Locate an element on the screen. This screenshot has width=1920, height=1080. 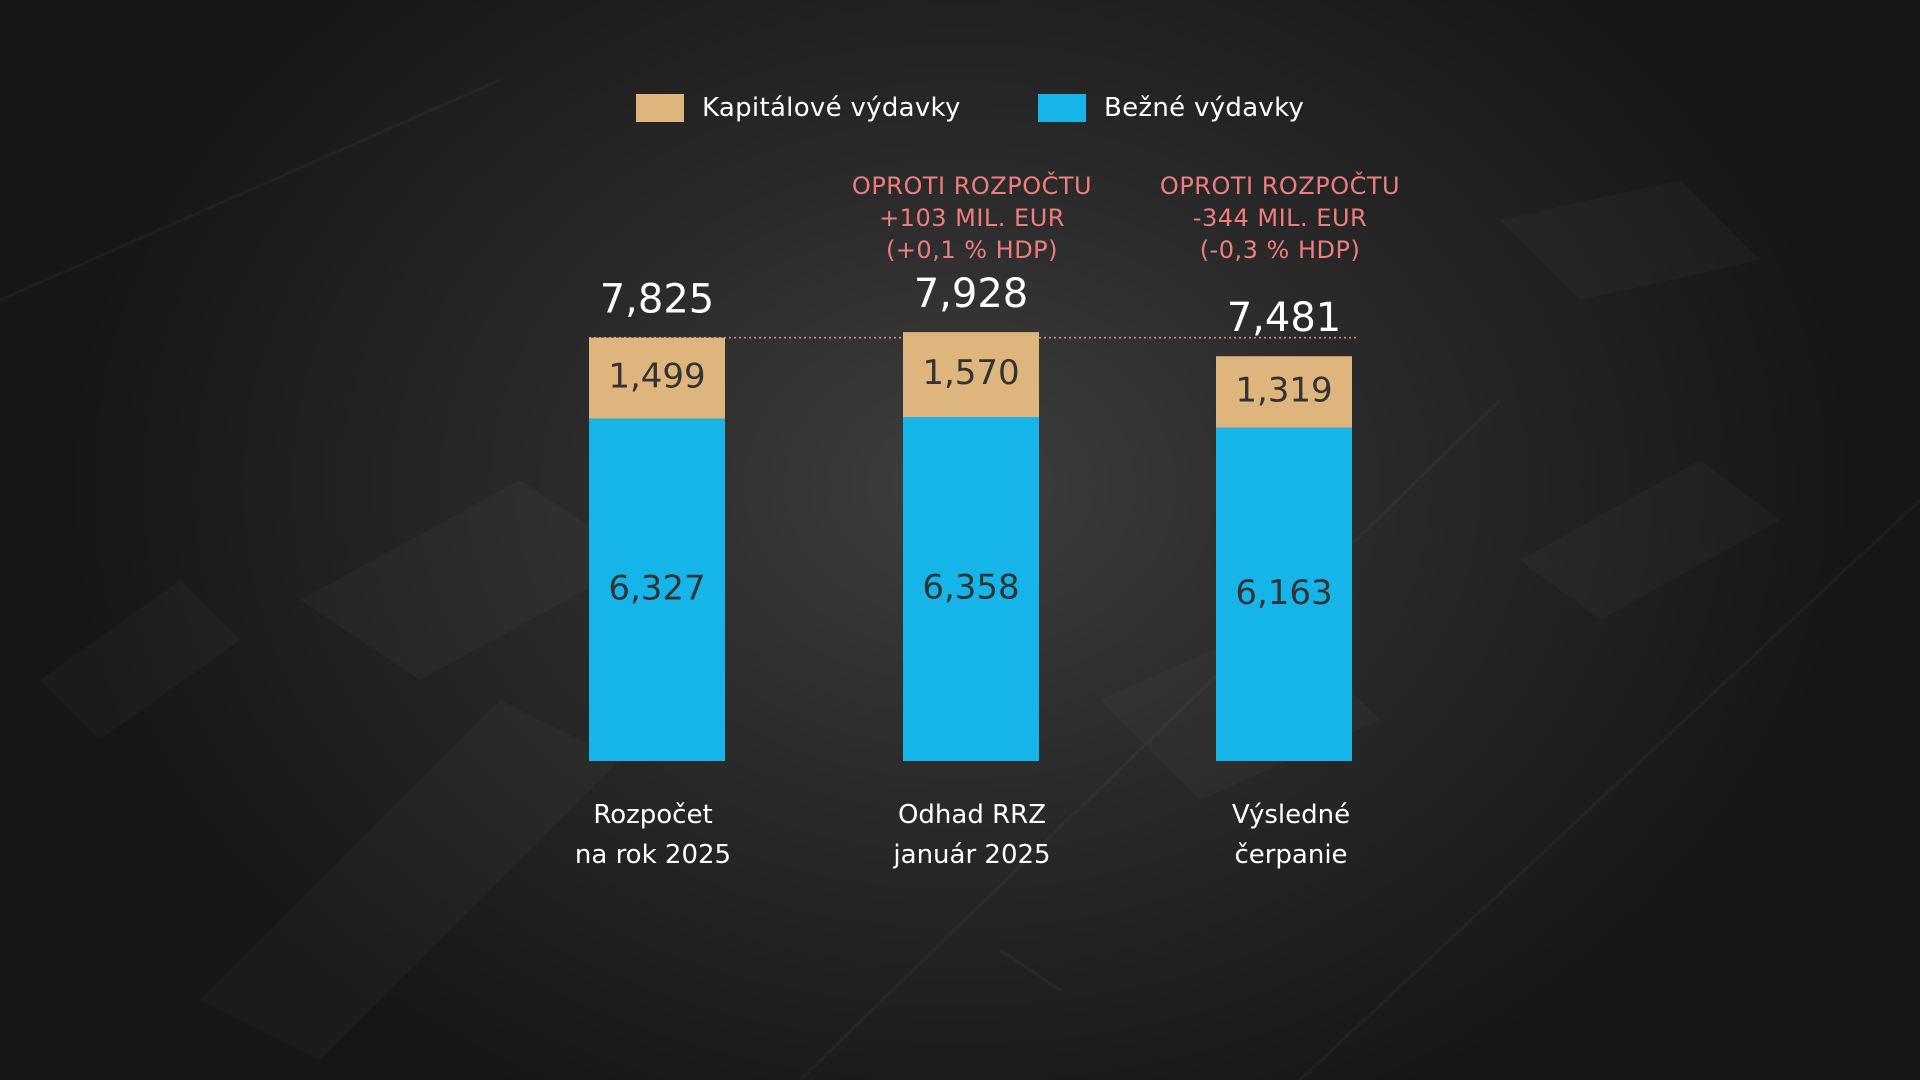
annotation-line: -344 MIL. EUR is located at coordinates (1280, 218).